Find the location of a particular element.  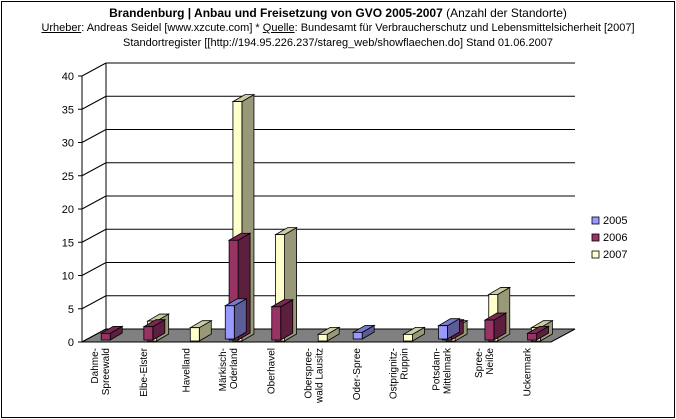

y-tick-label: 35 is located at coordinates (68, 110).